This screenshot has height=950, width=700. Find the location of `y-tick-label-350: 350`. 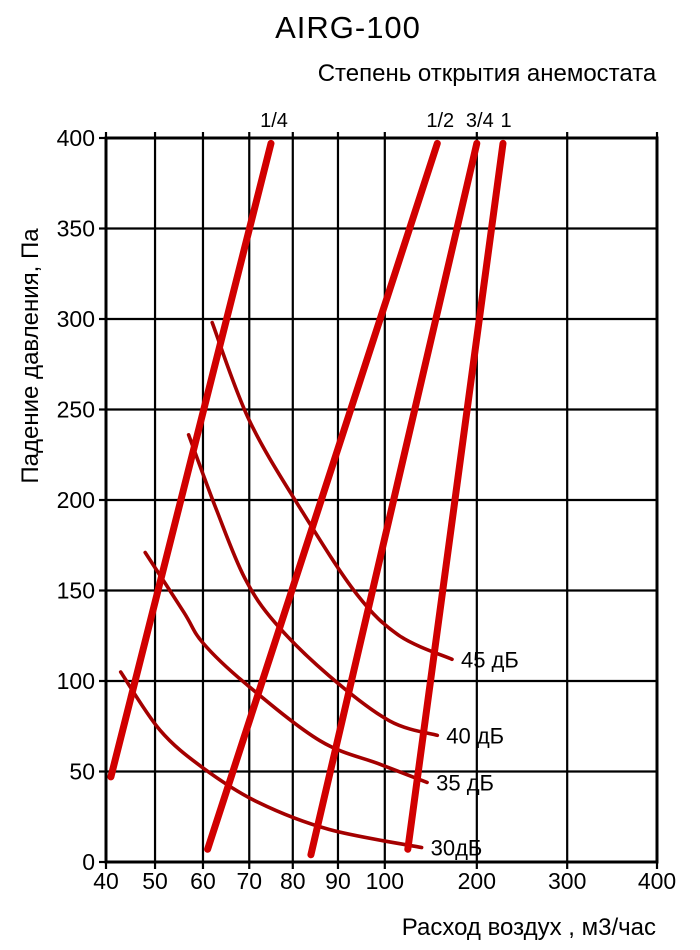

y-tick-label-350: 350 is located at coordinates (76, 229).